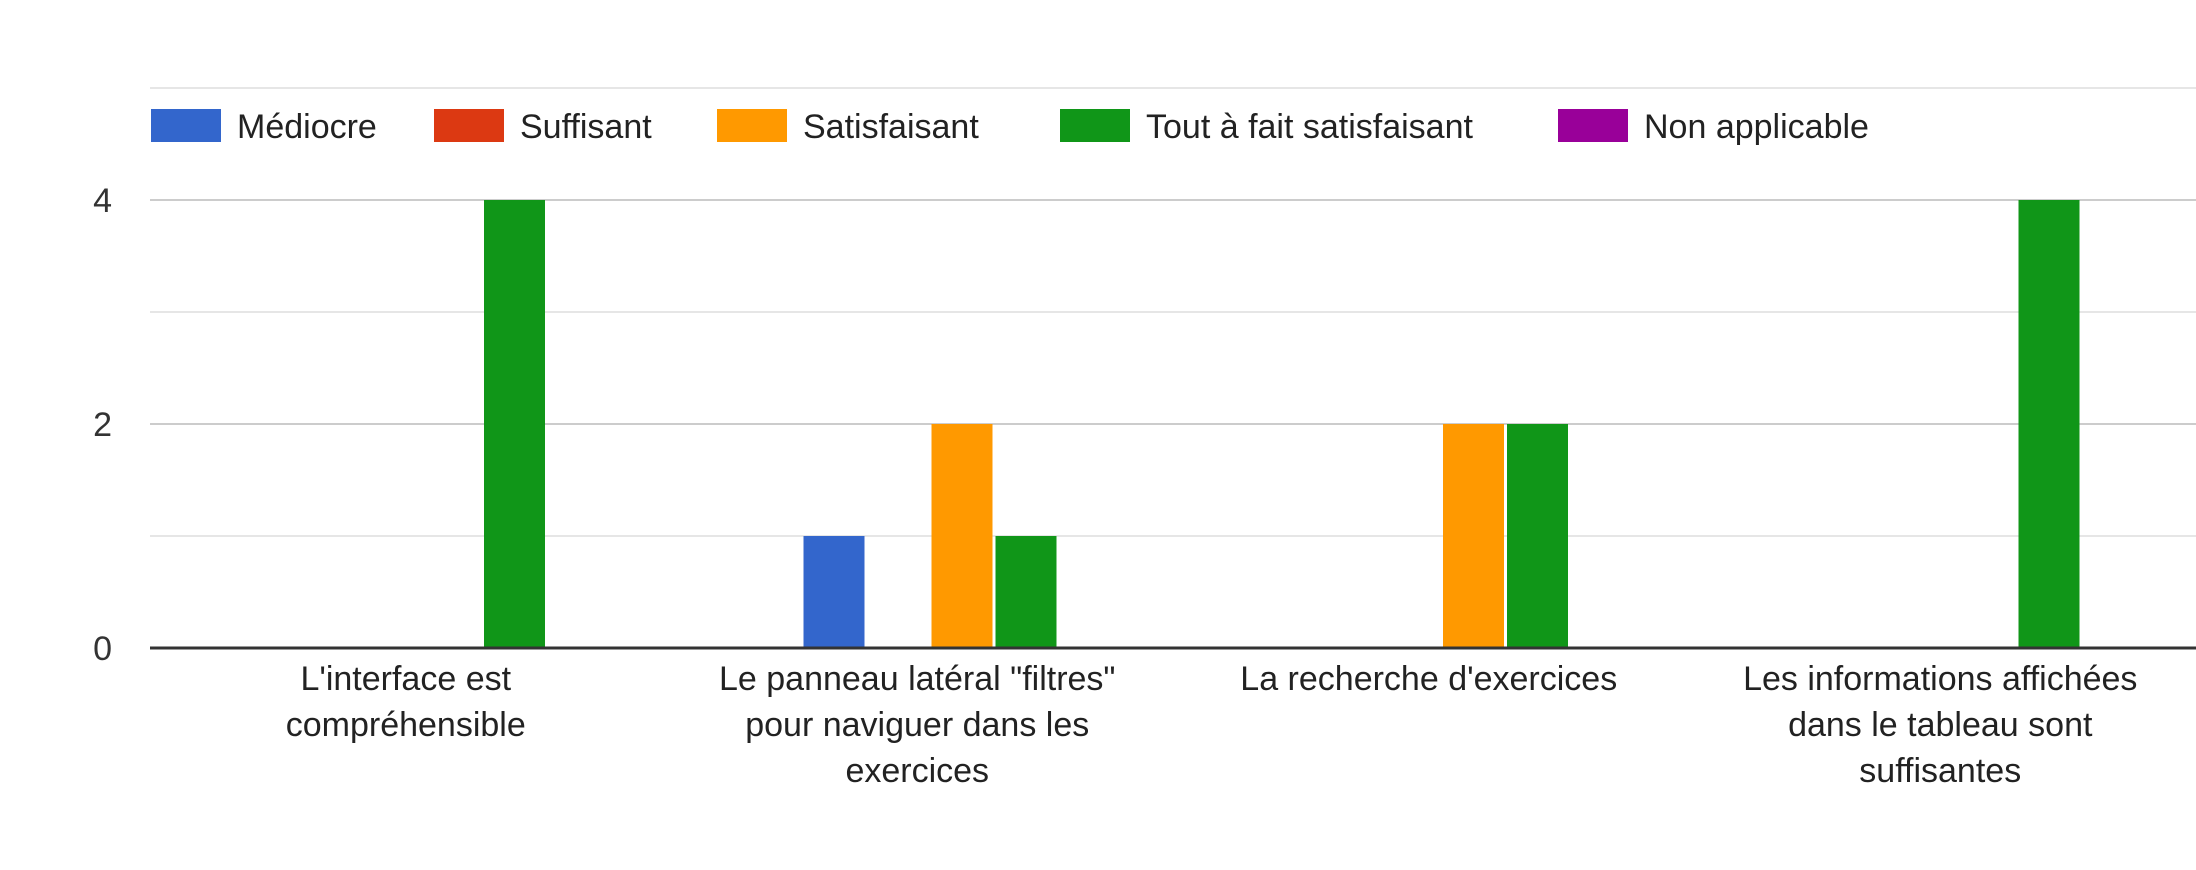 The width and height of the screenshot is (2196, 870). Describe the element at coordinates (1940, 725) in the screenshot. I see `x-category-label: dans le tableau sont` at that location.